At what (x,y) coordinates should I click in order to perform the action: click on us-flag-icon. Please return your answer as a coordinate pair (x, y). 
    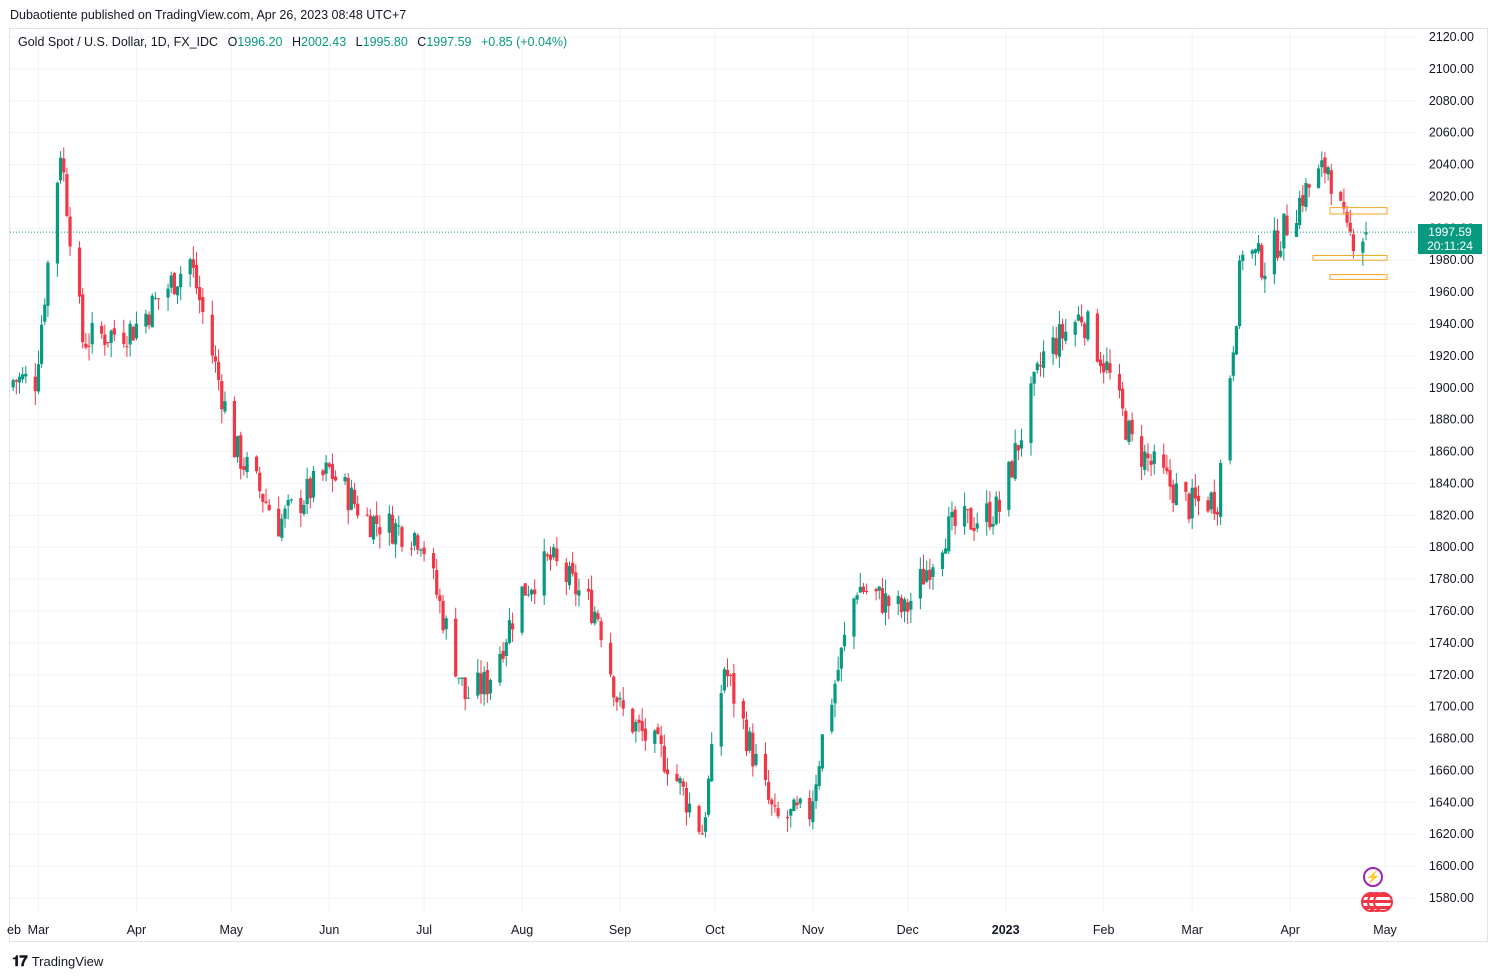
    Looking at the image, I should click on (1383, 902).